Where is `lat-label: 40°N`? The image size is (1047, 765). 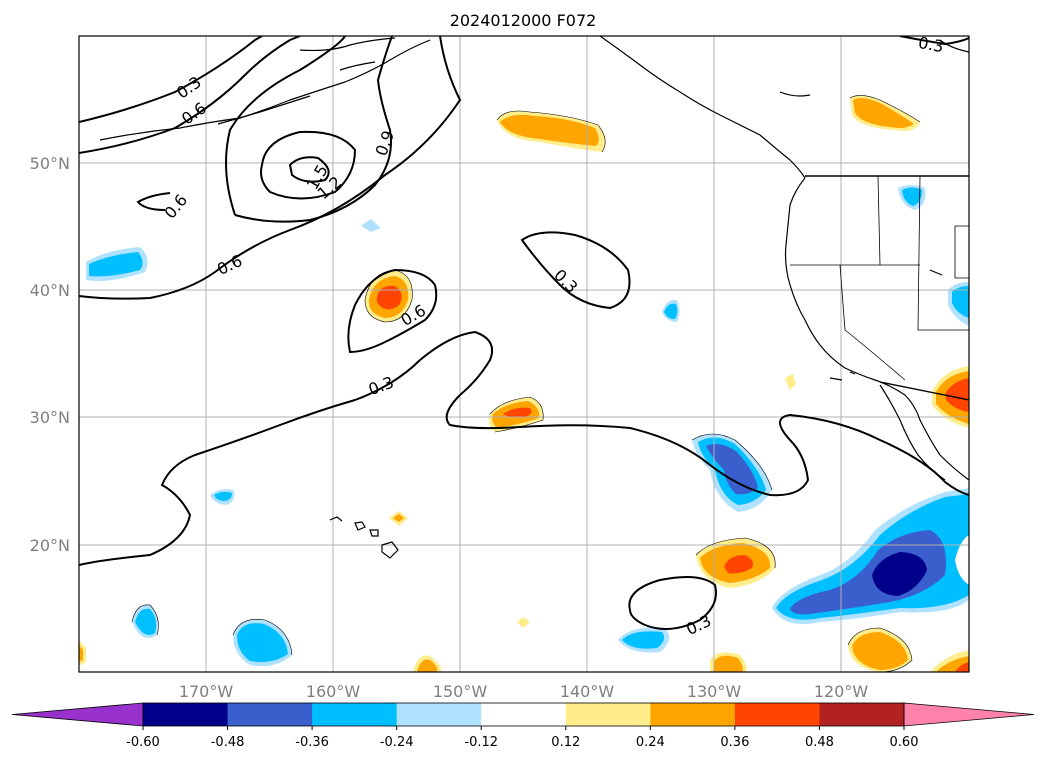
lat-label: 40°N is located at coordinates (50, 290).